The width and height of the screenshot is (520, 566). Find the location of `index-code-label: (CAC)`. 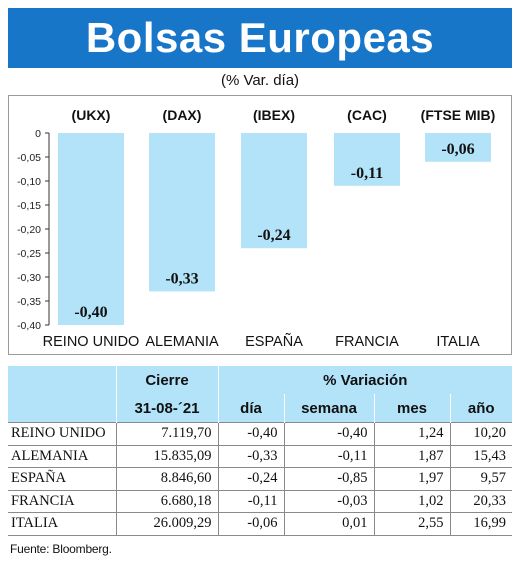

index-code-label: (CAC) is located at coordinates (367, 115).